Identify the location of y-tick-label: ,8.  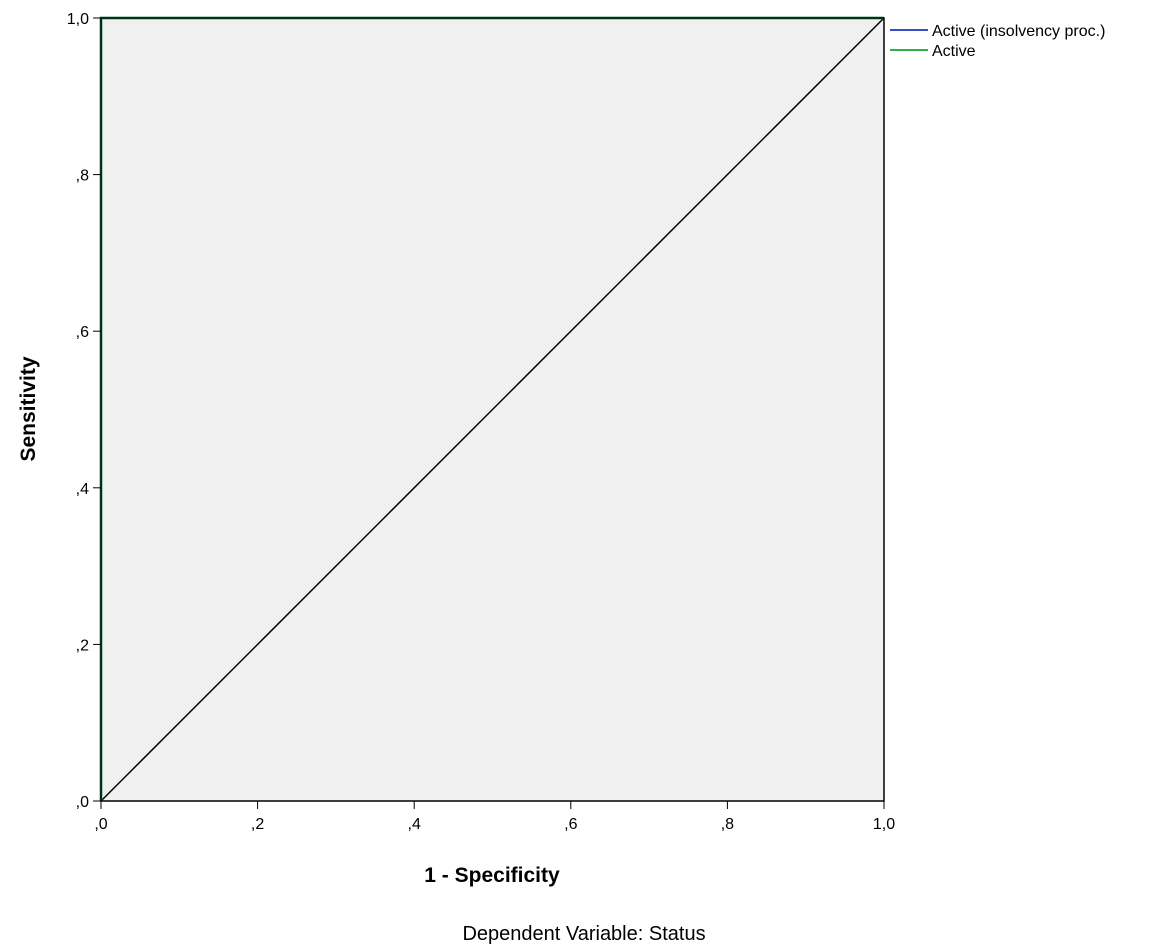
(82, 176).